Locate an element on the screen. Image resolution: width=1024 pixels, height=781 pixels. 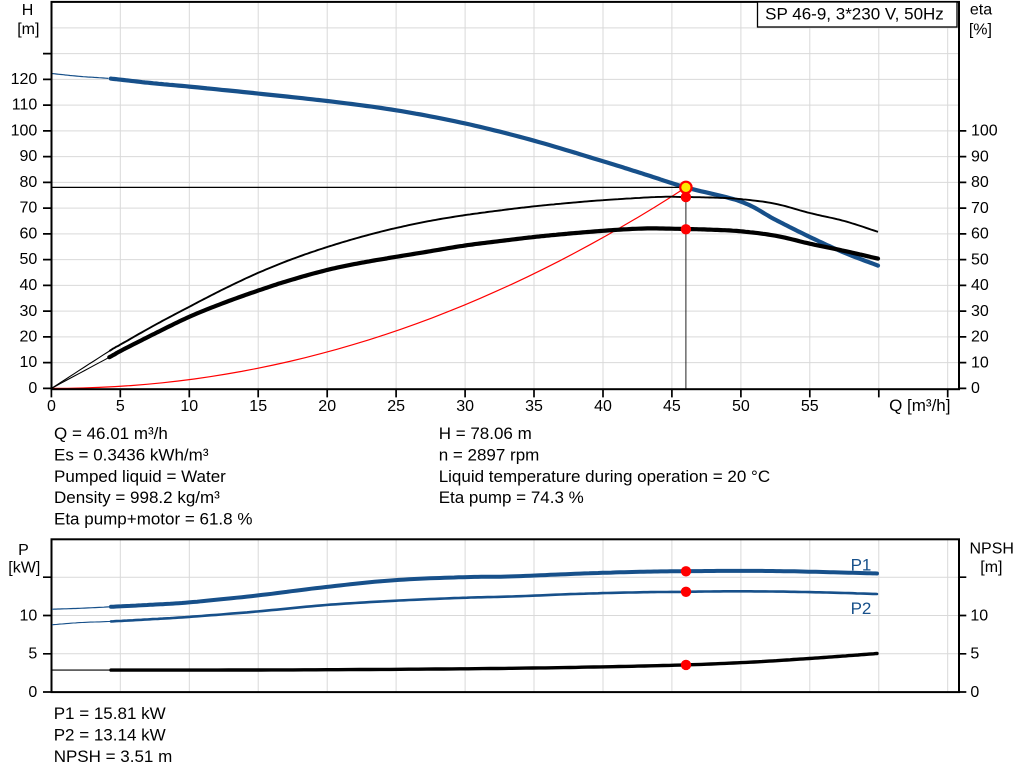
svg-text: Eta pump+motor = 61.8 % is located at coordinates (153, 518).